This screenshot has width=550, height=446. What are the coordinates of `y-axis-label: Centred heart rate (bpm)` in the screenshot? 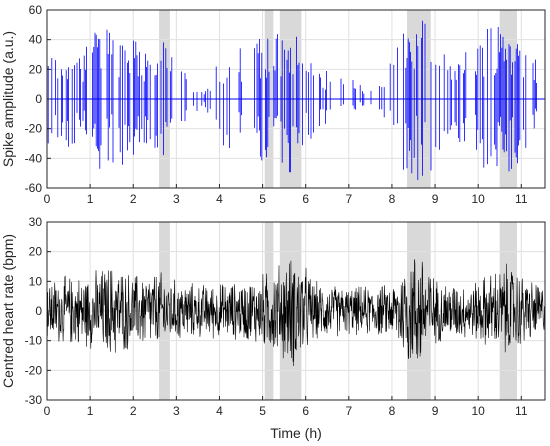 It's located at (8, 311).